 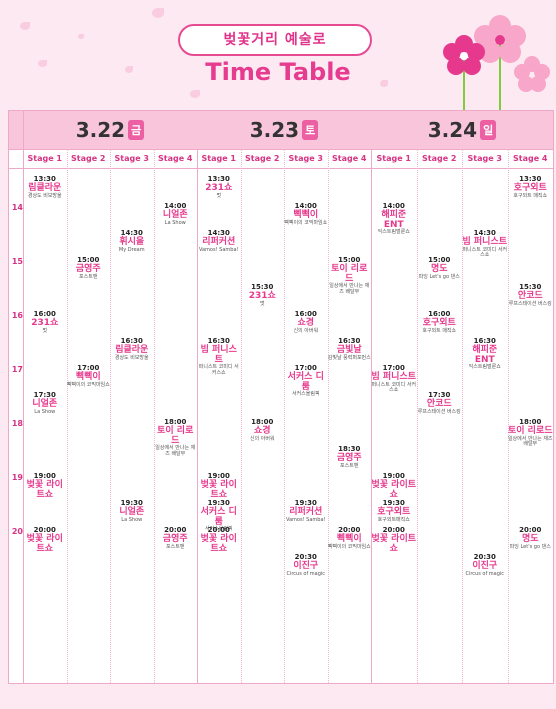 I want to click on day-of-week-badge: 토, so click(x=310, y=130).